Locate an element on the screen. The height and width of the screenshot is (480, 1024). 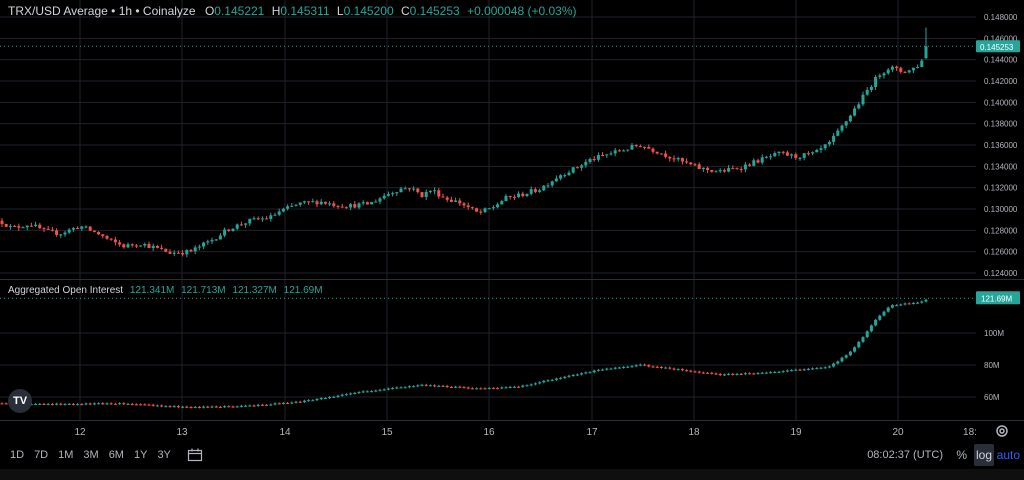
percent-scale-toggle: % is located at coordinates (961, 455).